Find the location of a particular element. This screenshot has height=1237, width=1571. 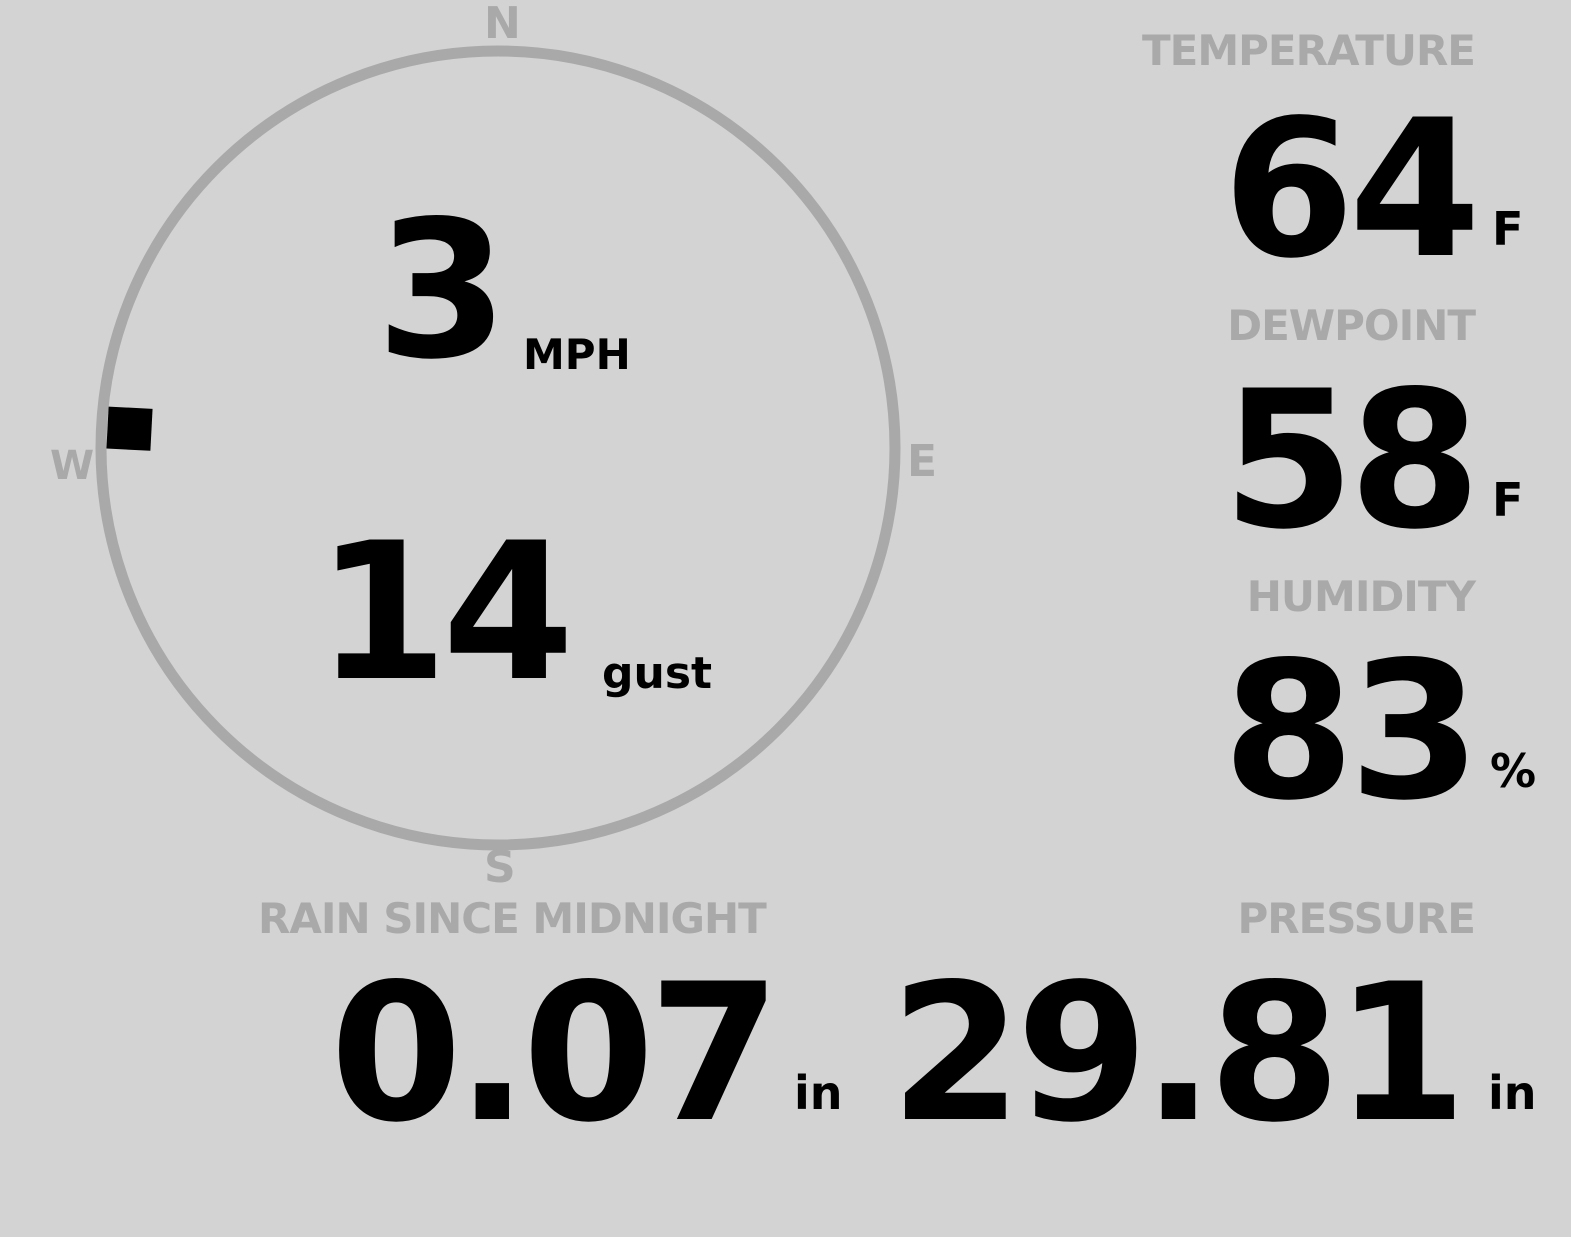

dewpoint-label: DEWPOINT is located at coordinates (1351, 325).